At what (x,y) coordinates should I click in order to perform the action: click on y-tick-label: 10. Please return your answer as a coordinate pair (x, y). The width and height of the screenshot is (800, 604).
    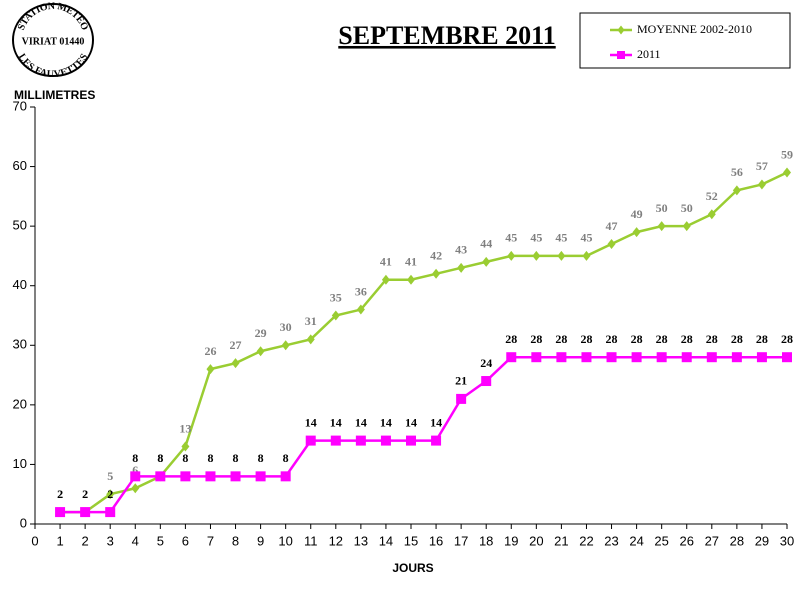
    Looking at the image, I should click on (20, 463).